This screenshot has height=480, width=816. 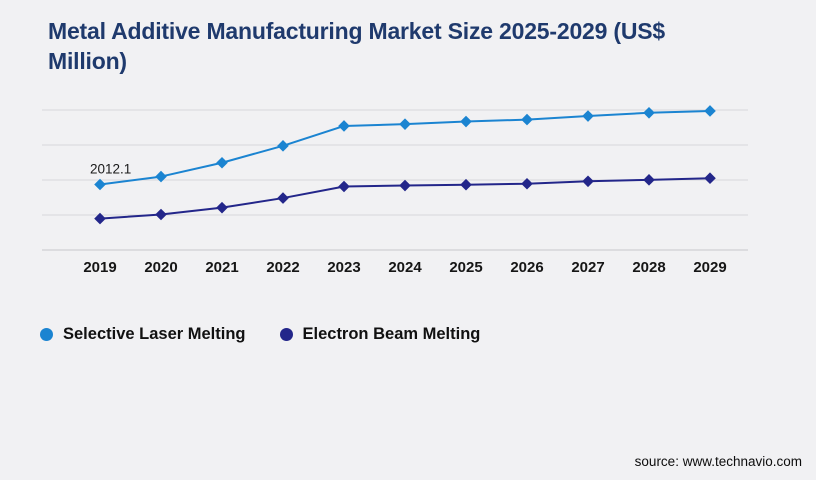 I want to click on legend-label-electron-beam-melting: Electron Beam Melting, so click(x=391, y=334).